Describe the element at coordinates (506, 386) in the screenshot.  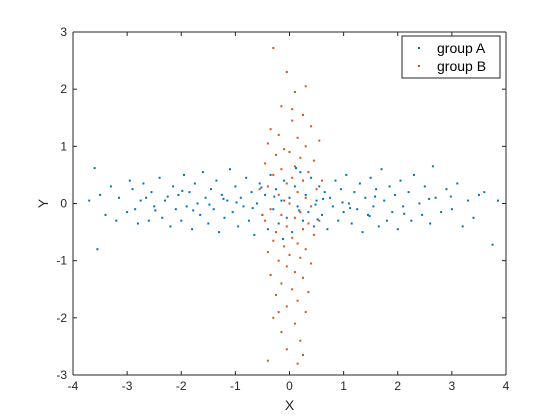
I see `x-tick-label: 4` at that location.